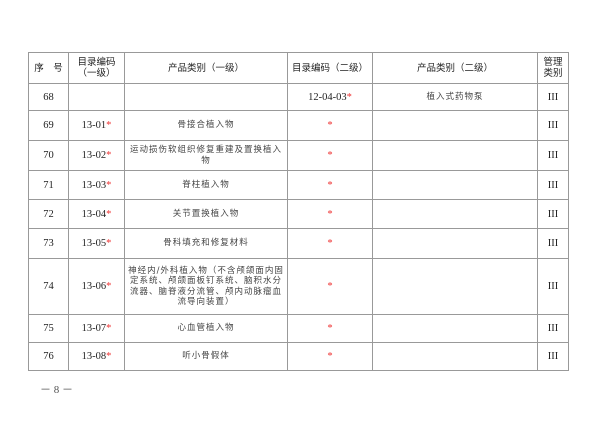  I want to click on table-row: 71 13-03* 脊柱植入物 * III, so click(298, 185).